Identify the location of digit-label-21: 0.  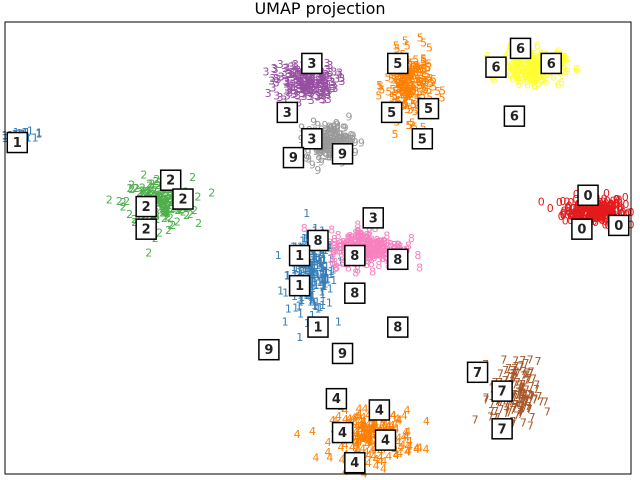
(588, 195).